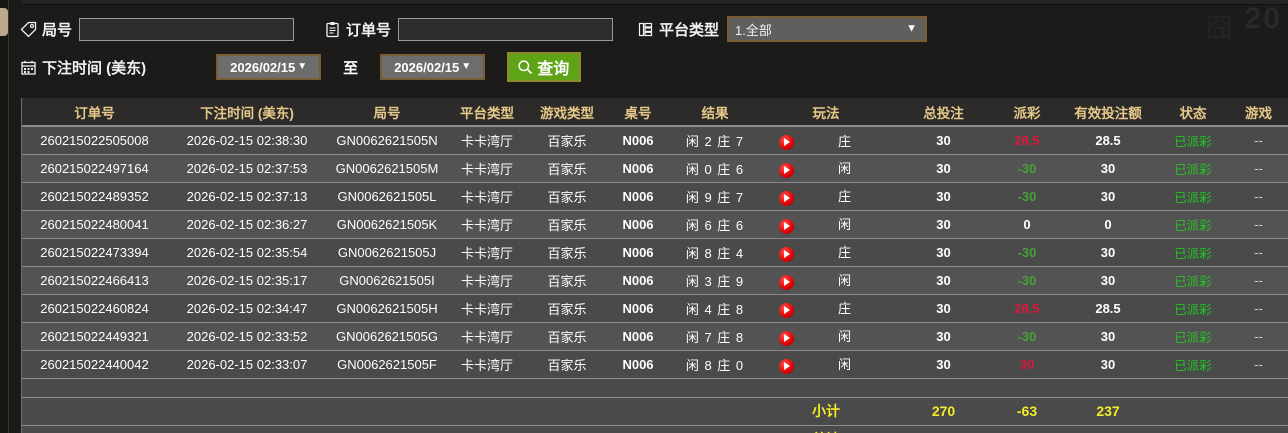  I want to click on cell-result: 闲 3 庄 9, so click(715, 280).